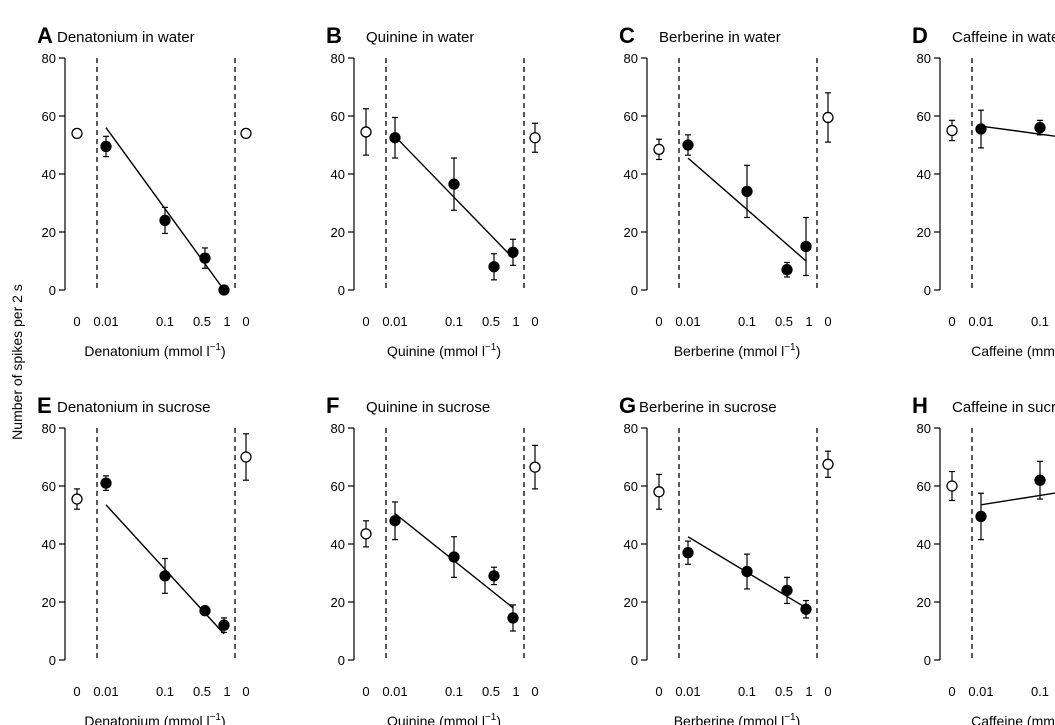  Describe the element at coordinates (920, 35) in the screenshot. I see `panel-letter: D` at that location.